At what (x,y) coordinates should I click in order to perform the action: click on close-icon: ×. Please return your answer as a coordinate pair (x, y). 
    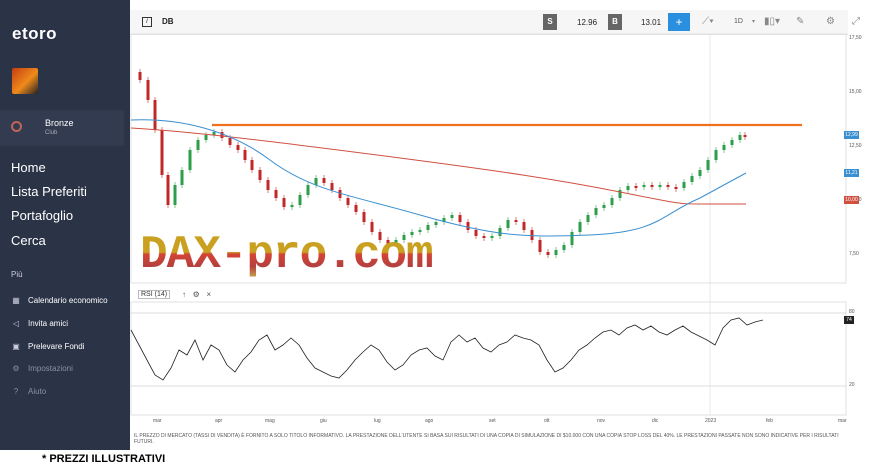
    Looking at the image, I should click on (209, 294).